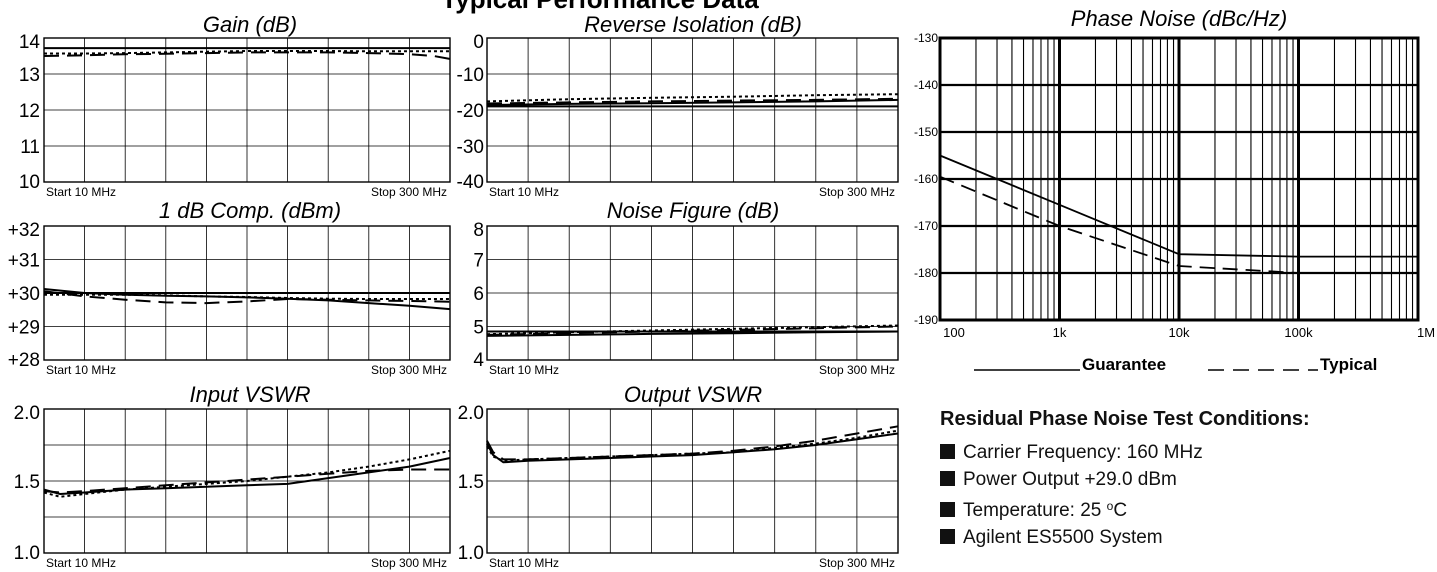 This screenshot has width=1437, height=572. What do you see at coordinates (926, 320) in the screenshot?
I see `y-tick-label: -190` at bounding box center [926, 320].